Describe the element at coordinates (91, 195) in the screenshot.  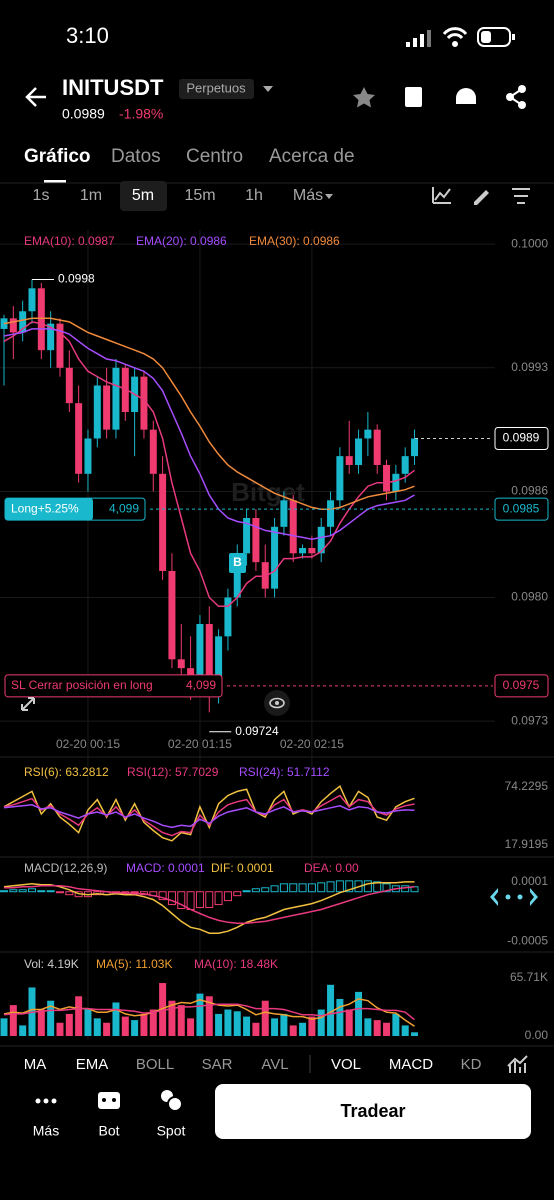
I see `timeframe: 1m` at that location.